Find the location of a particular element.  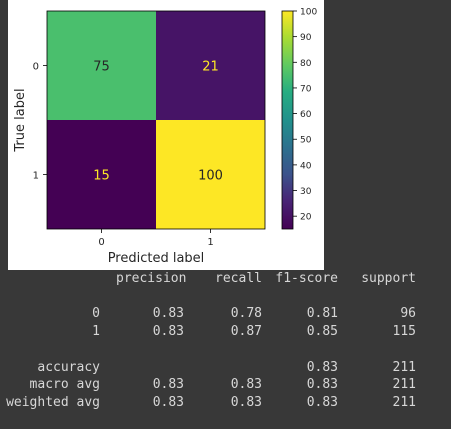

row-recall: 0.87 is located at coordinates (246, 331).